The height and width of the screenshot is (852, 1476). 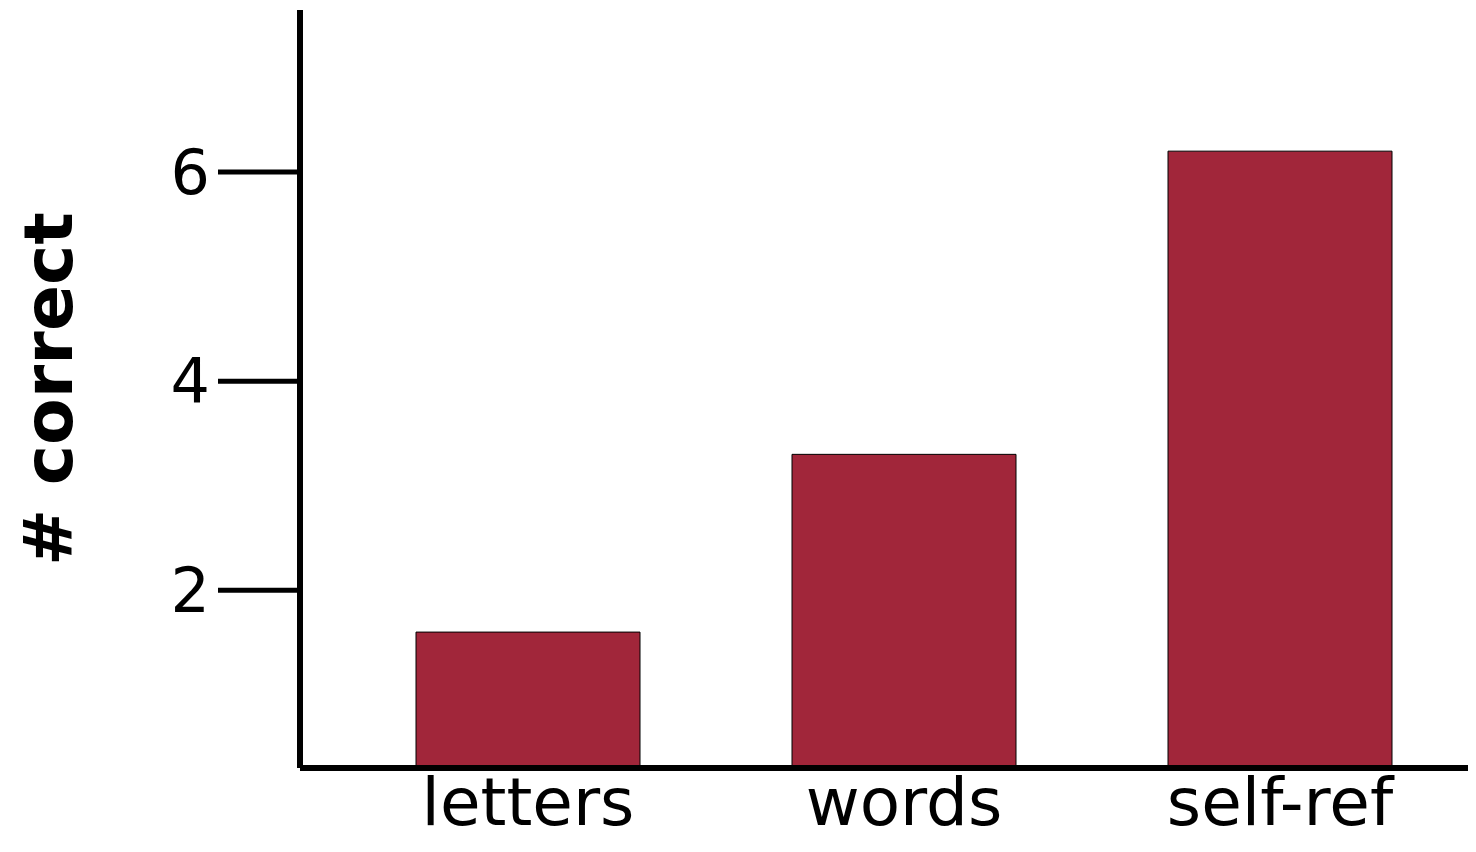 What do you see at coordinates (1280, 802) in the screenshot?
I see `x-tick-label: self-ref` at bounding box center [1280, 802].